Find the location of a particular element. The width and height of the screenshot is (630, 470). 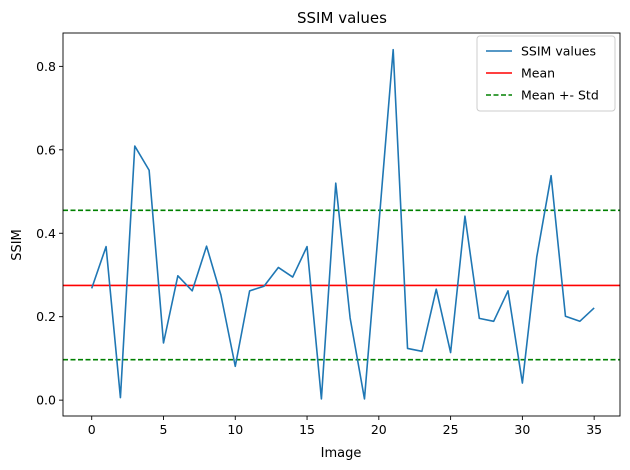

x-tick-label-0: 0 is located at coordinates (92, 429).